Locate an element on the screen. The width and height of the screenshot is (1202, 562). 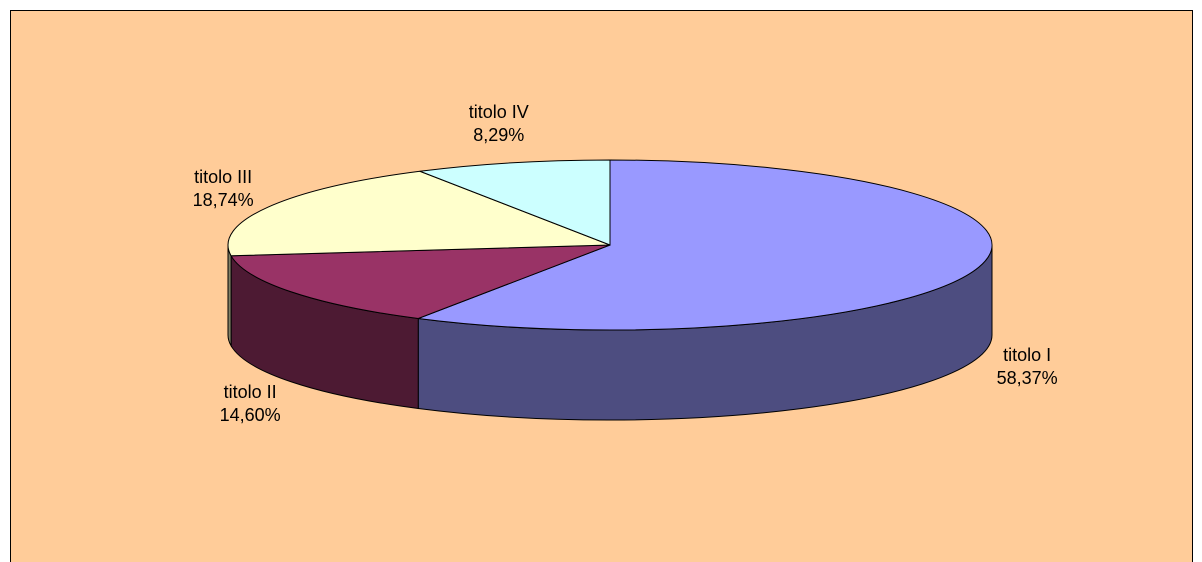
slice-label: titolo IV is located at coordinates (499, 112).